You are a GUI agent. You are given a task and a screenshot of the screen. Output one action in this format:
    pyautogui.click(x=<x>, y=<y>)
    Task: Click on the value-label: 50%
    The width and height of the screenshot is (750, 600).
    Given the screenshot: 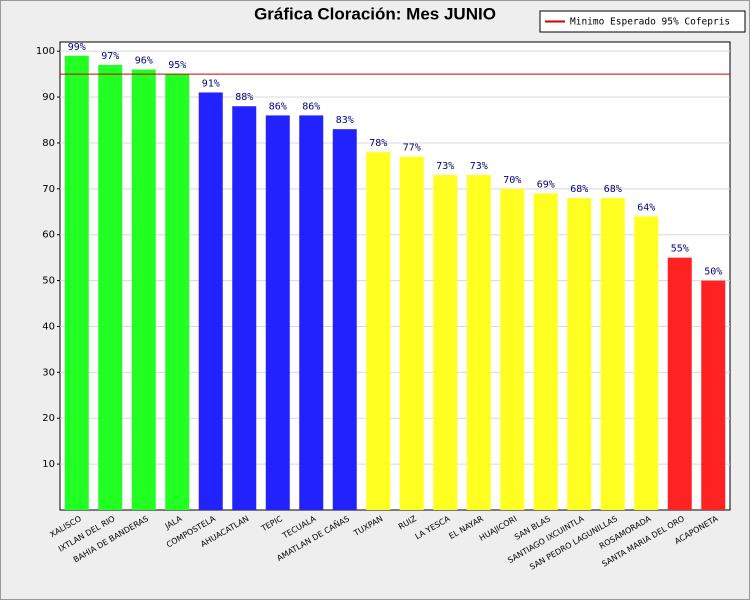 What is the action you would take?
    pyautogui.click(x=713, y=272)
    